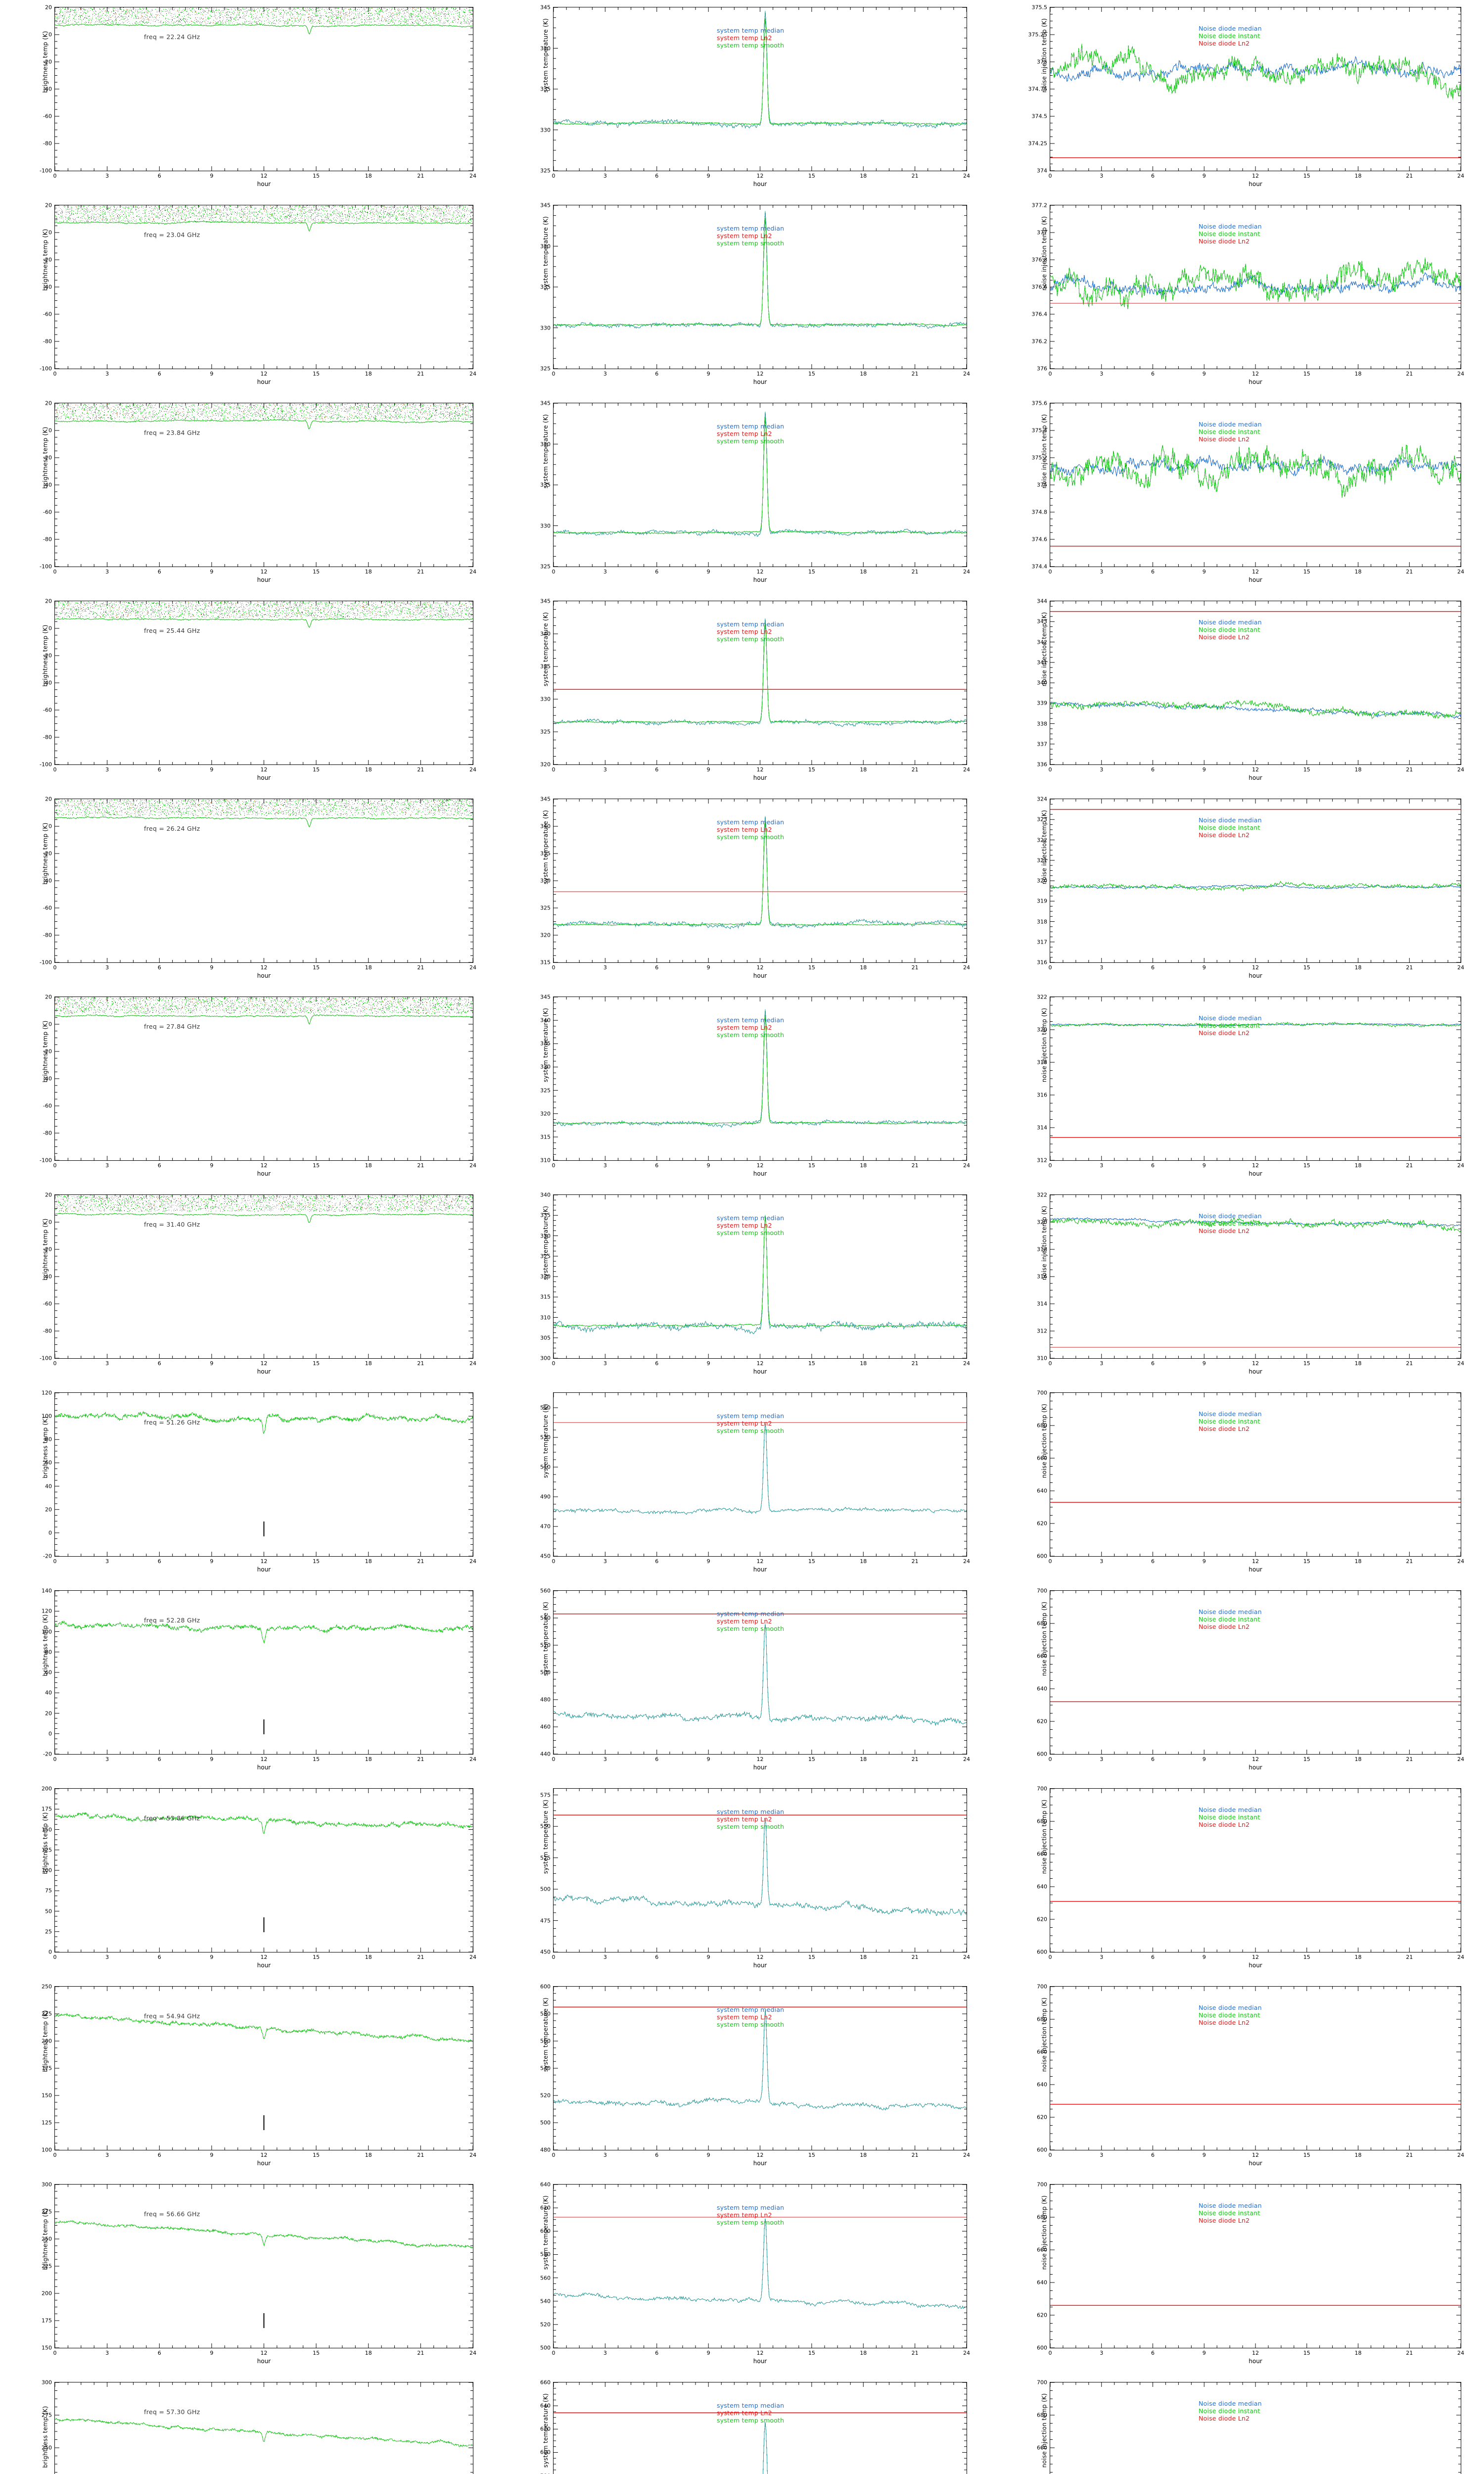 The width and height of the screenshot is (1484, 2474). I want to click on series-noise-diode-instant, so click(1255, 887).